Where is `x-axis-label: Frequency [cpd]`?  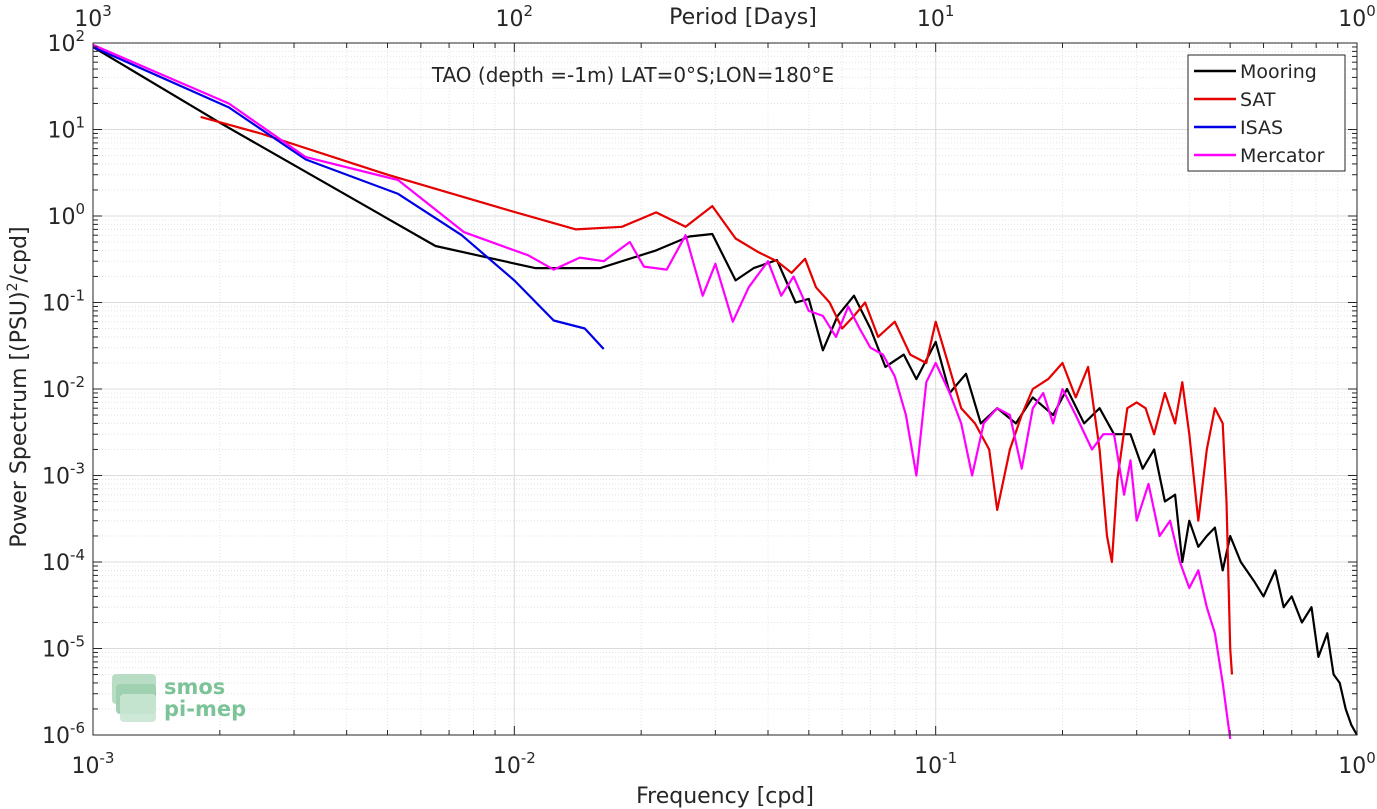 x-axis-label: Frequency [cpd] is located at coordinates (725, 796).